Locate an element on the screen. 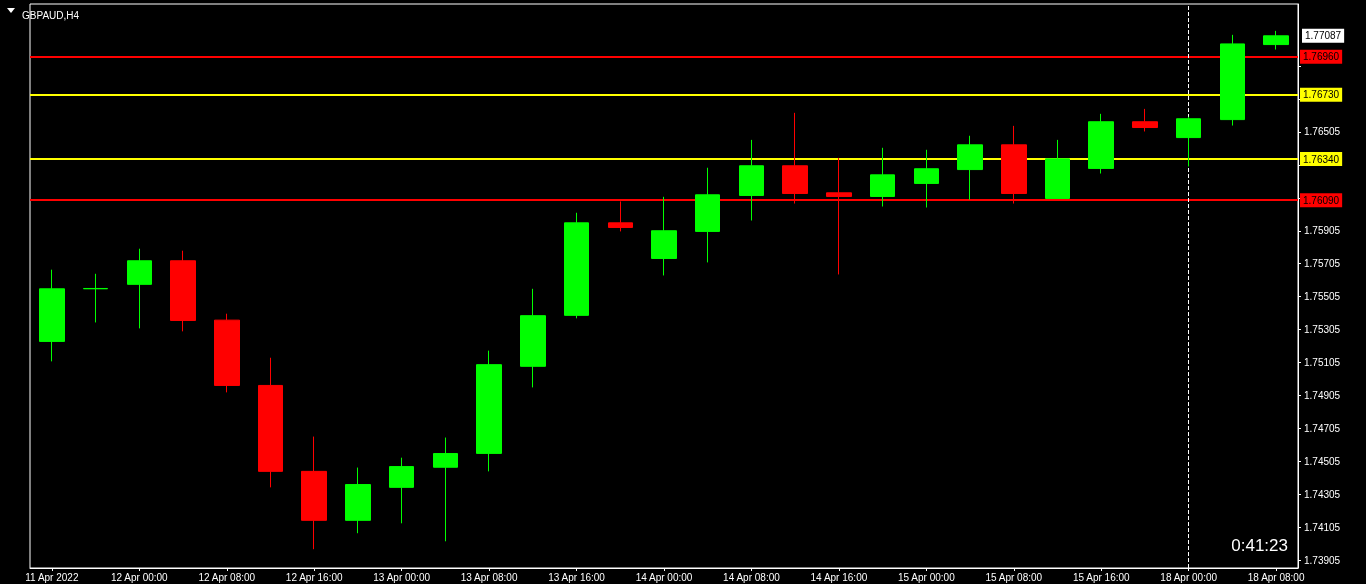  y-tick-label: 1.75105 is located at coordinates (1322, 363).